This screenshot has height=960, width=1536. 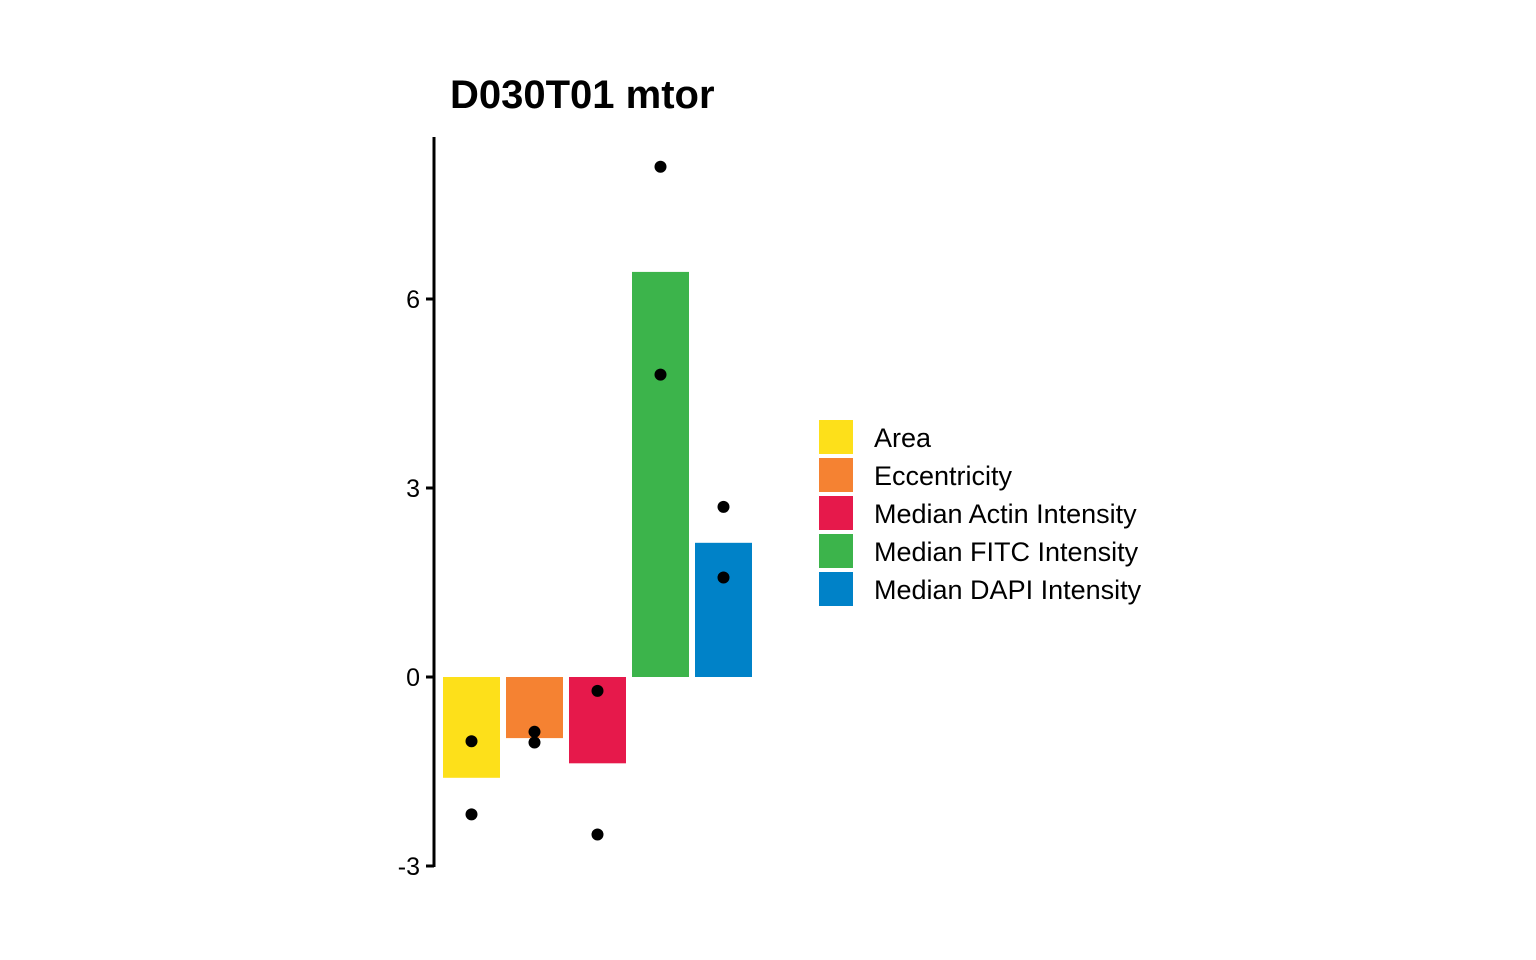 I want to click on legend-label: Median FITC Intensity, so click(x=1006, y=552).